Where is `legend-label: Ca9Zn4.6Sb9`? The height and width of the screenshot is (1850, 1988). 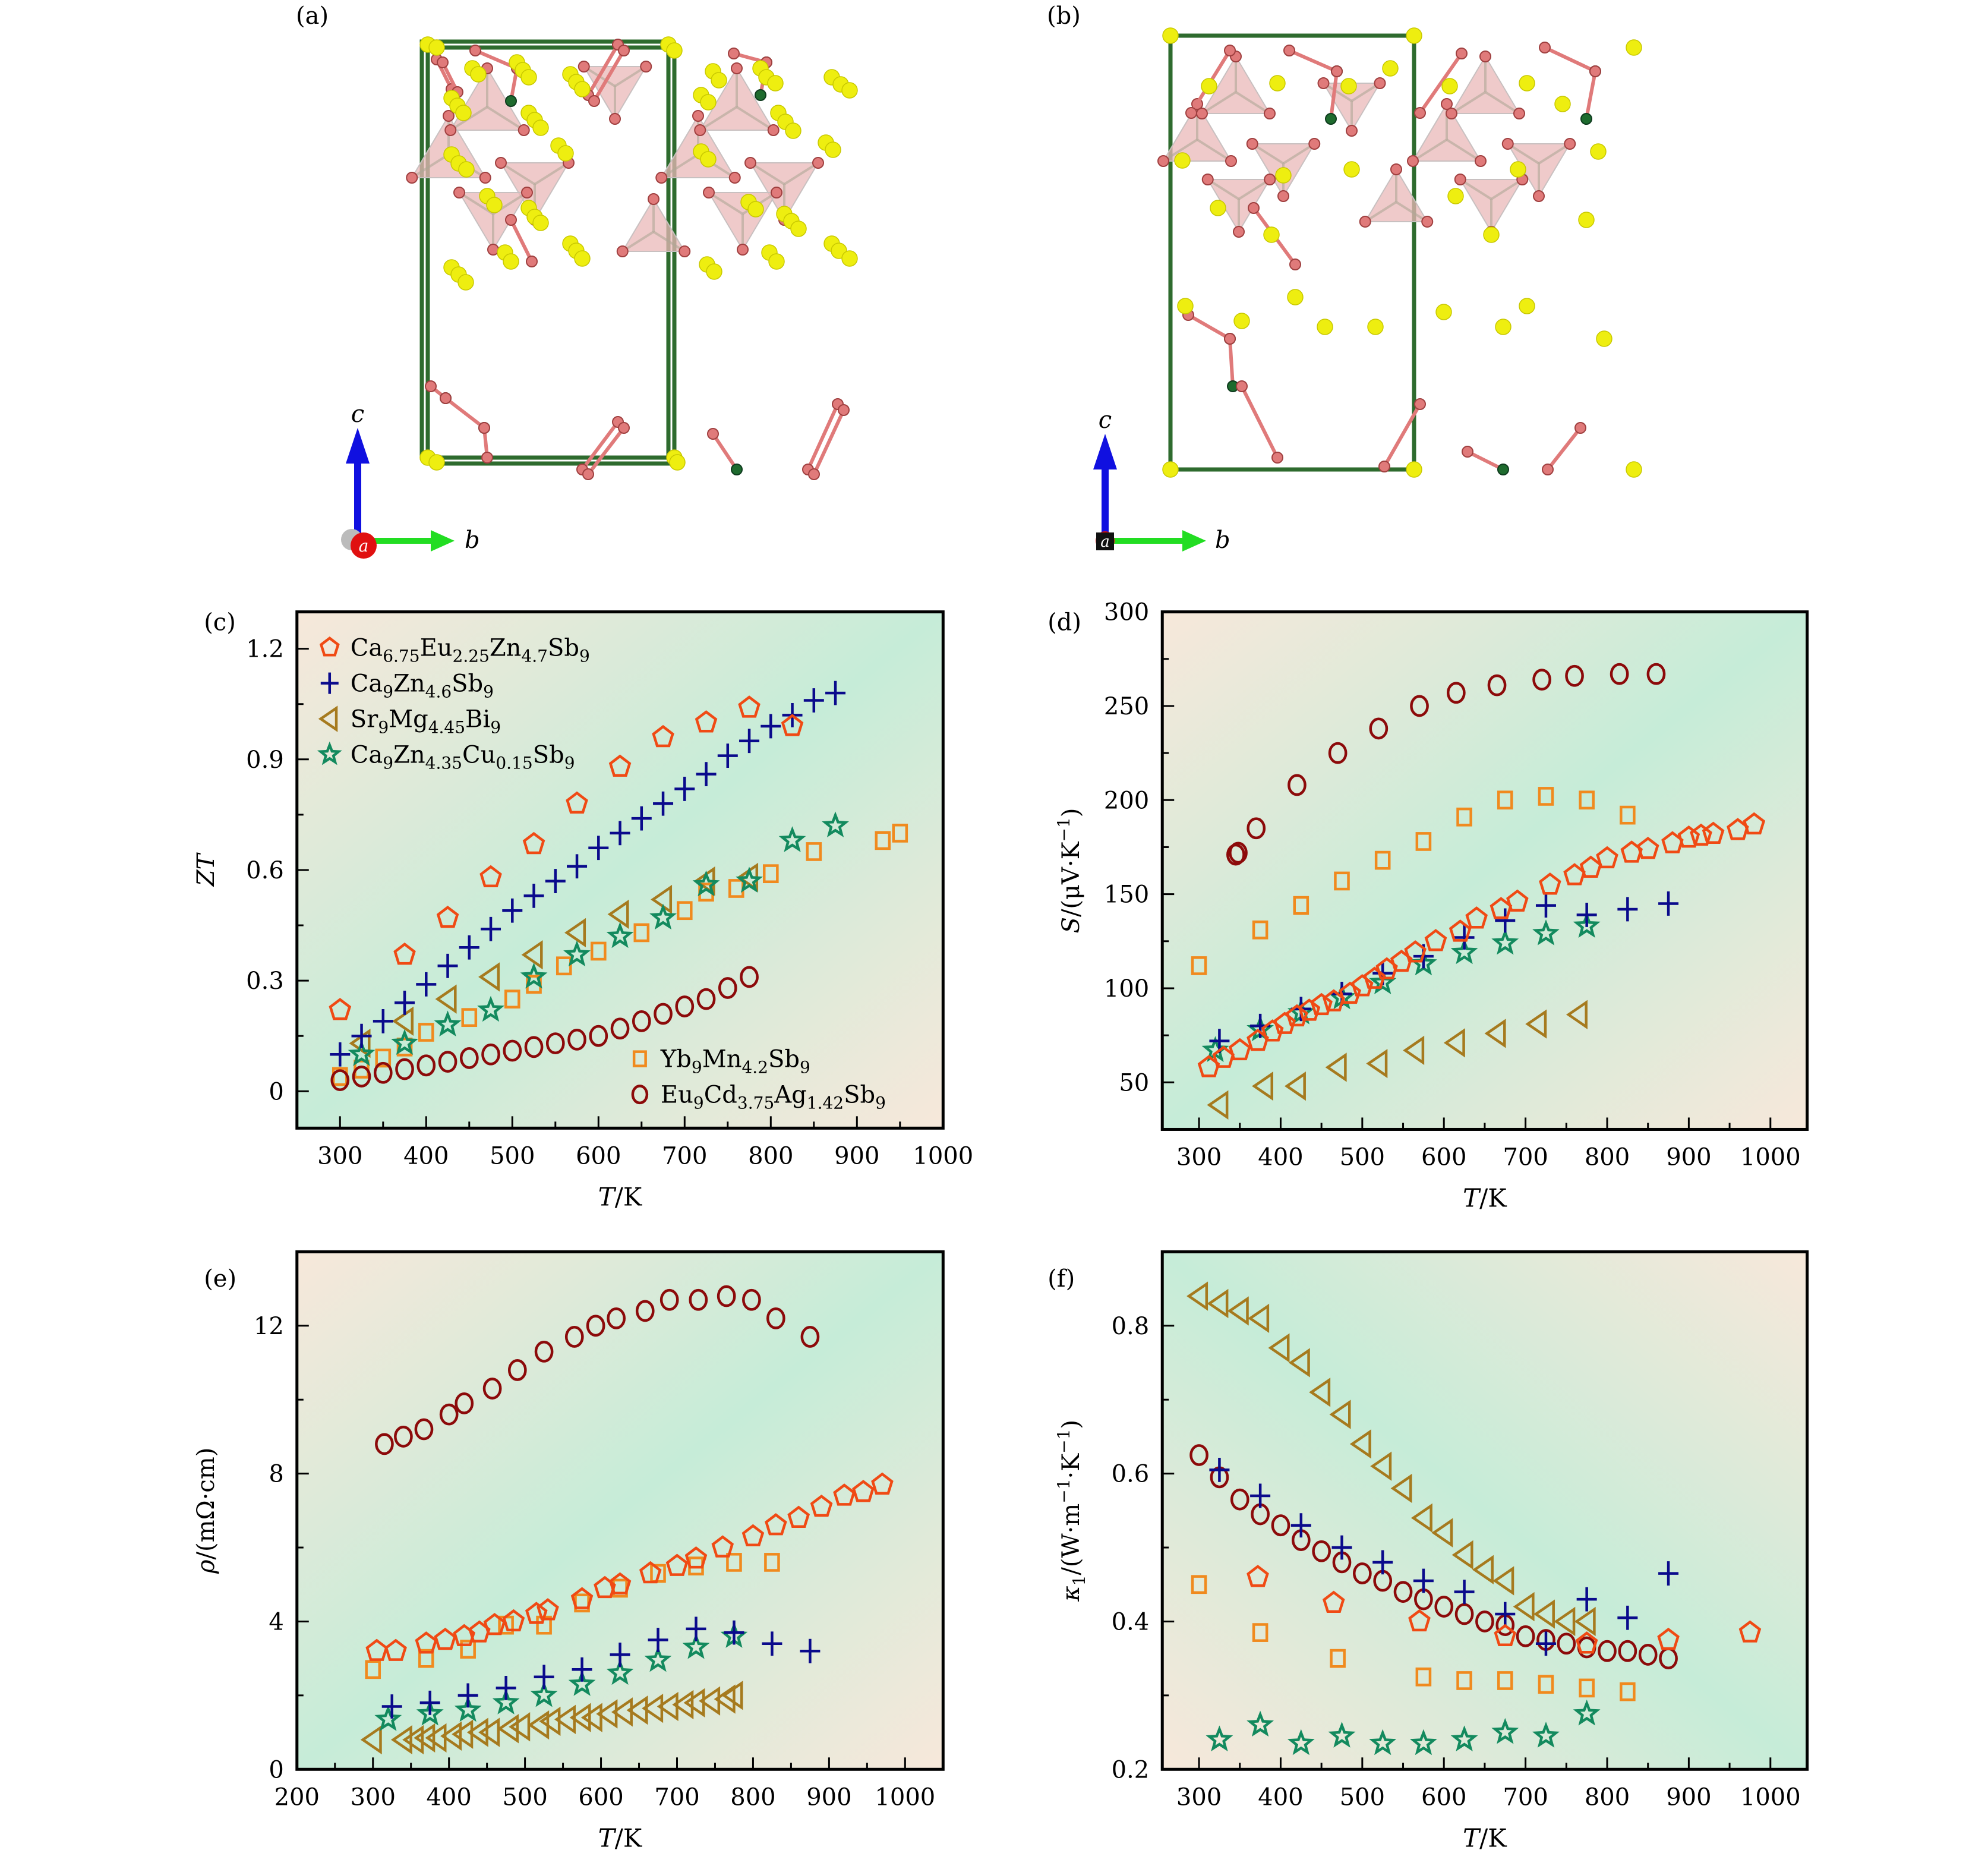
legend-label: Ca9Zn4.6Sb9 is located at coordinates (422, 686).